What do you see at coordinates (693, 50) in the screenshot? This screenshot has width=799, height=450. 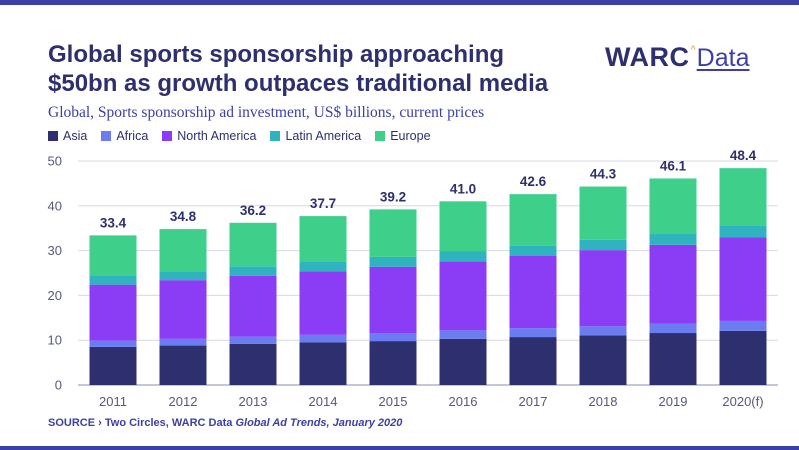 I see `logo-caret-icon: ^` at bounding box center [693, 50].